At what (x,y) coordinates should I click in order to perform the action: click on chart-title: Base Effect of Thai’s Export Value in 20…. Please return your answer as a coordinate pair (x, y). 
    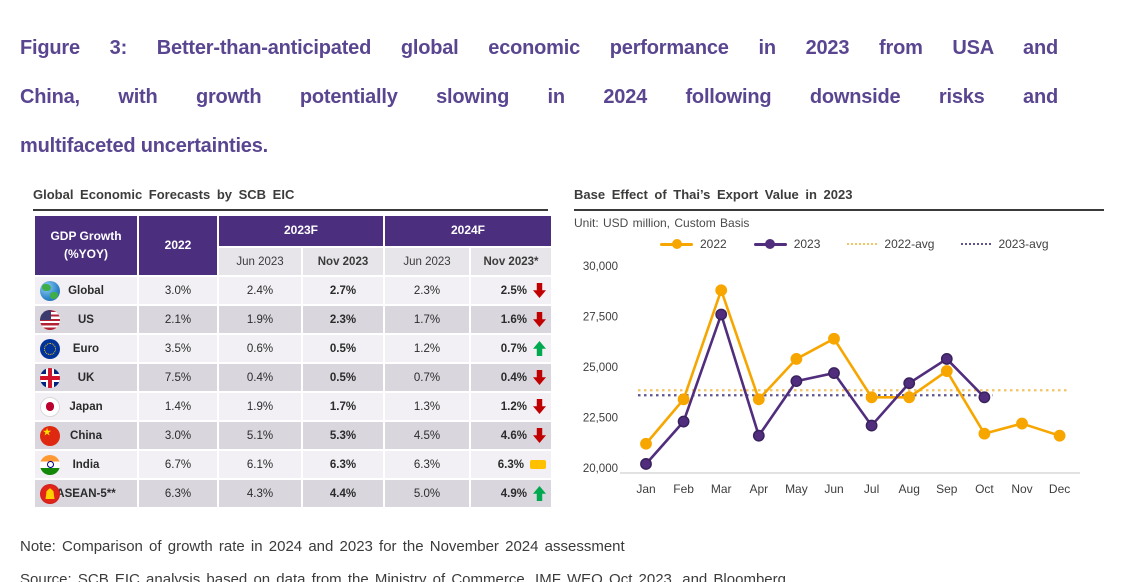
    Looking at the image, I should click on (839, 199).